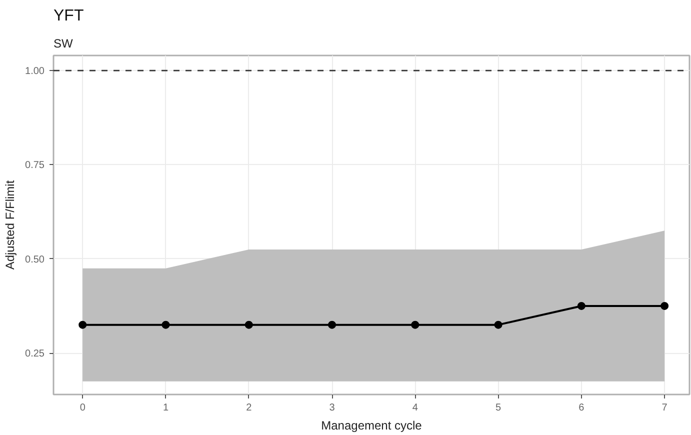 Image resolution: width=691 pixels, height=435 pixels. Describe the element at coordinates (35, 72) in the screenshot. I see `y-tick-label: 1.00` at that location.